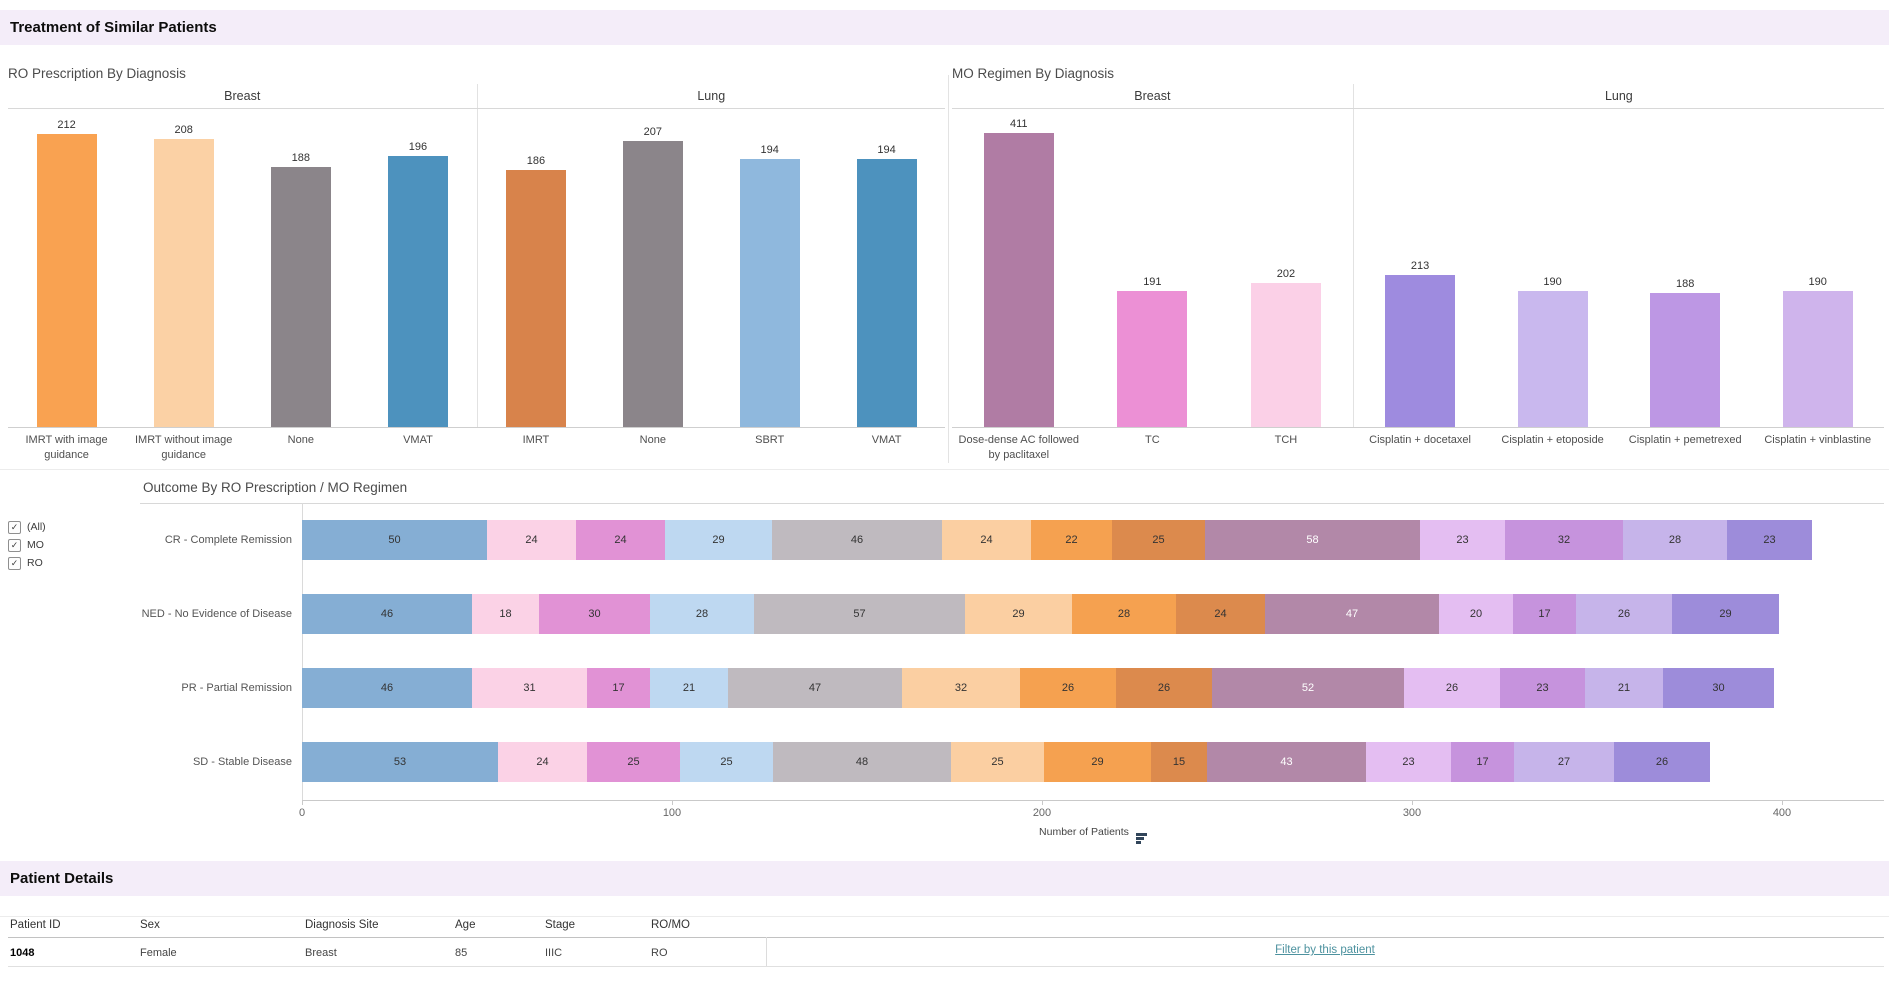 This screenshot has width=1889, height=998. Describe the element at coordinates (1552, 440) in the screenshot. I see `category-label-cisplatin-etoposide: Cisplatin + etoposide` at that location.